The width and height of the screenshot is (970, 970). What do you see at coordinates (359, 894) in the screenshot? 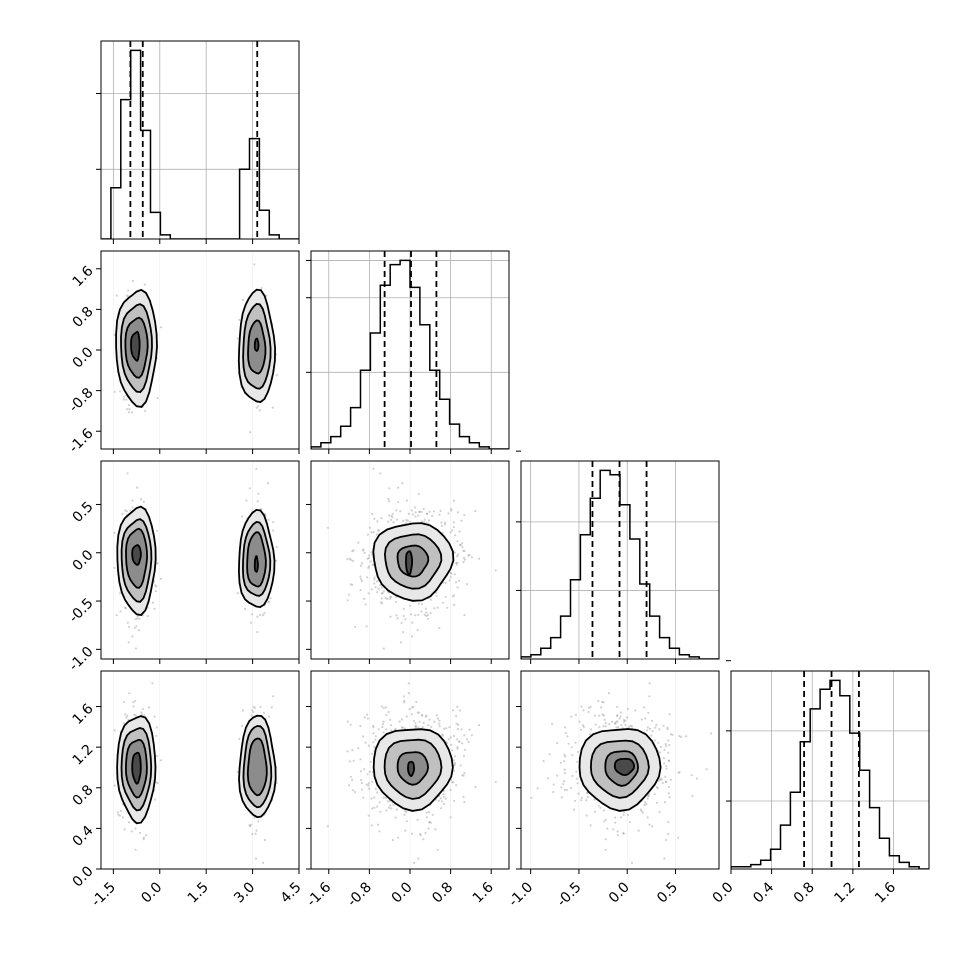
I see `x-tick-label: -0.8` at bounding box center [359, 894].